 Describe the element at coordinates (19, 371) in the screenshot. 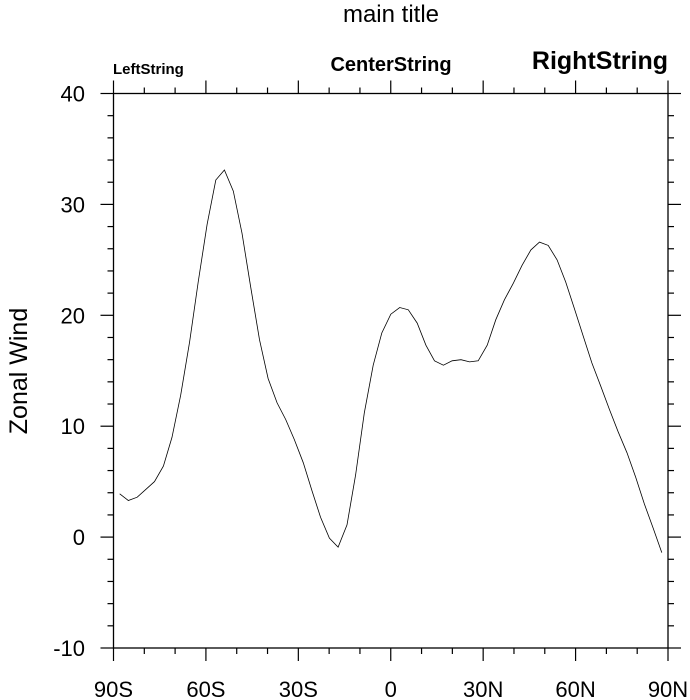

I see `y-axis-label: Zonal Wind` at that location.